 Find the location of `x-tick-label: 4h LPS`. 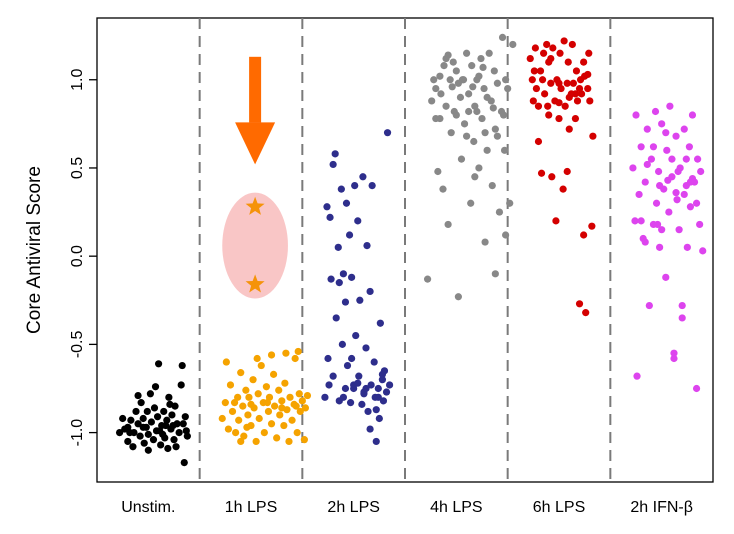

x-tick-label: 4h LPS is located at coordinates (456, 507).